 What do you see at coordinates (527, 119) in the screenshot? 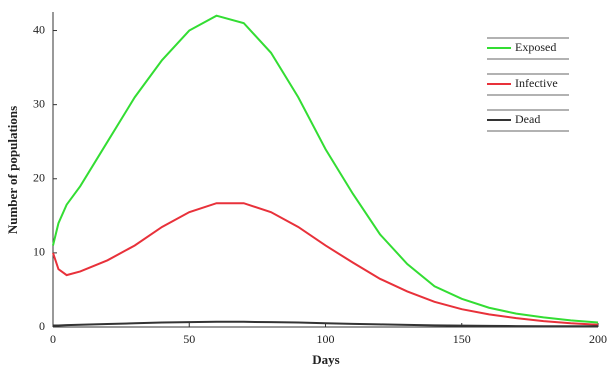
I see `legend-label: Dead` at bounding box center [527, 119].